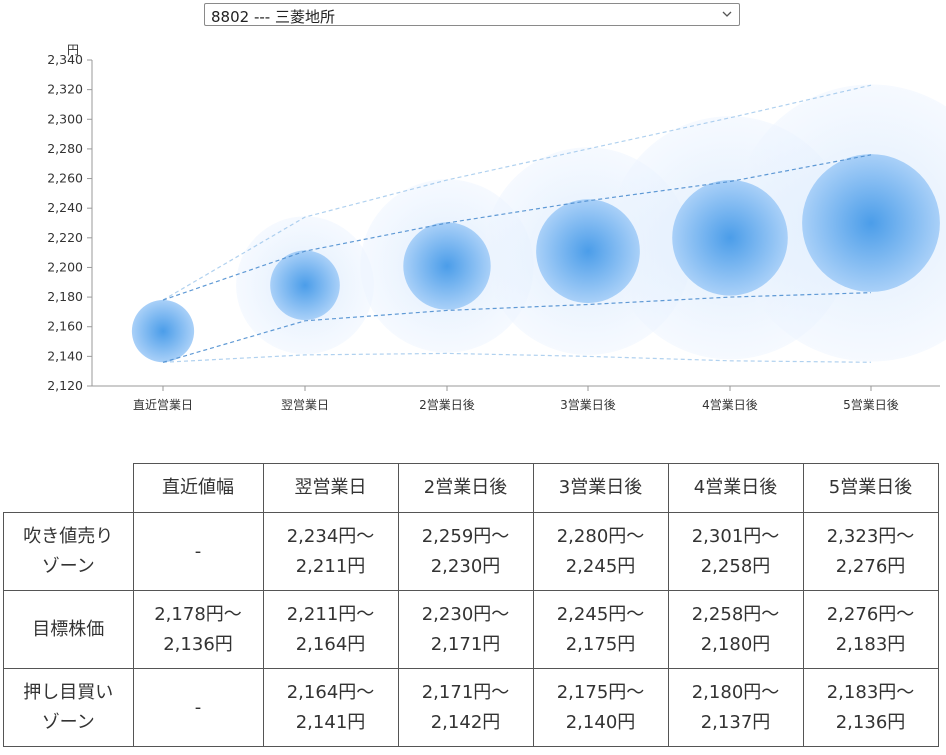 Image resolution: width=946 pixels, height=755 pixels. Describe the element at coordinates (73, 50) in the screenshot. I see `y-unit-label: 円` at that location.